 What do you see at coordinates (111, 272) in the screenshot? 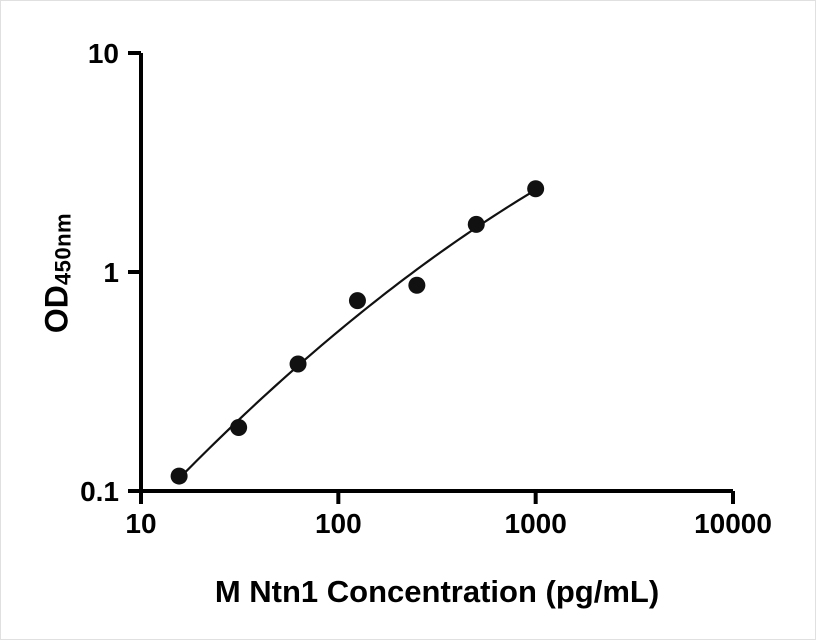
I see `y-tick-label: 1` at bounding box center [111, 272].